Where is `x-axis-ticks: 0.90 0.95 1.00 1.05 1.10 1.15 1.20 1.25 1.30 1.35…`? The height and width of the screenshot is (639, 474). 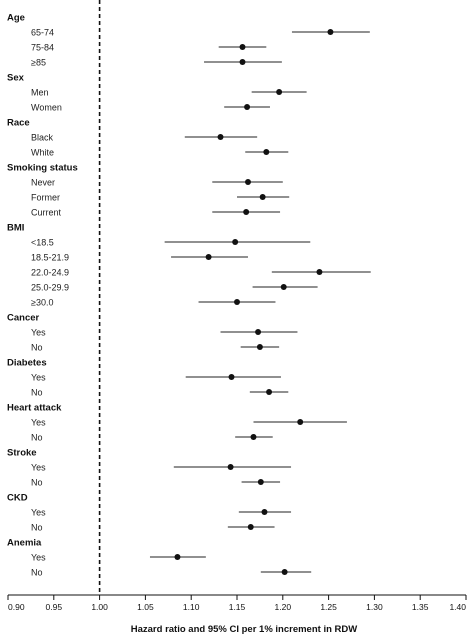
x-axis-ticks: 0.90 0.95 1.00 1.05 1.10 1.15 1.20 1.25 1.30 1.35… is located at coordinates (237, 603).